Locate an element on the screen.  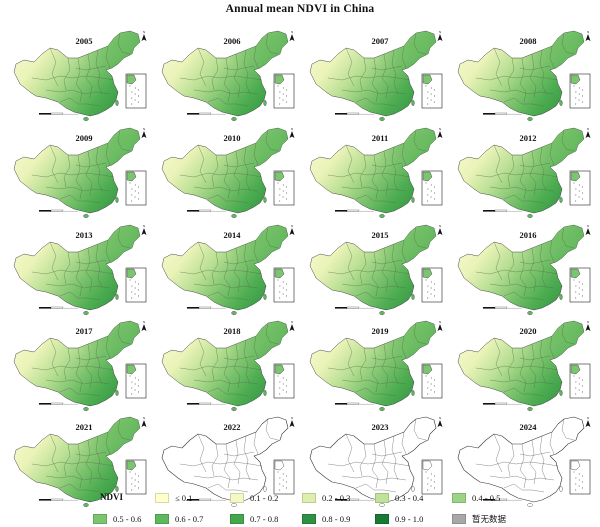
legend-item: 0.4 - 0.5 is located at coordinates (476, 498).